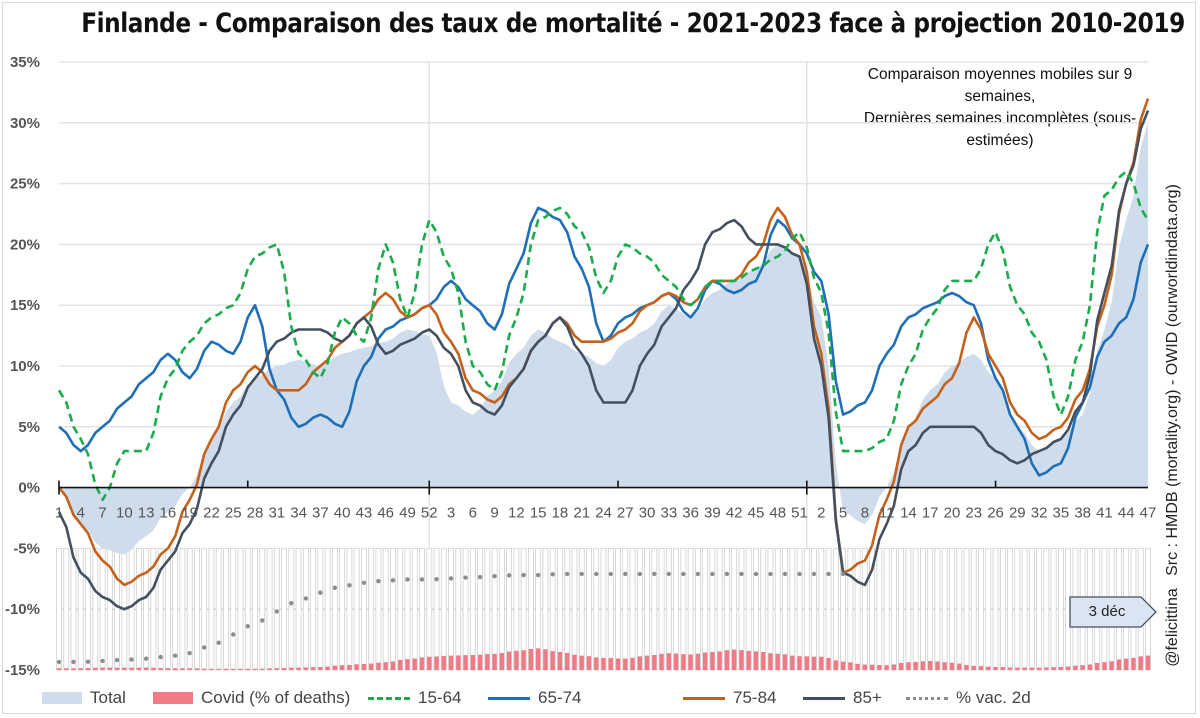 Image resolution: width=1200 pixels, height=718 pixels. Describe the element at coordinates (1082, 513) in the screenshot. I see `x-tick-label: 38` at that location.